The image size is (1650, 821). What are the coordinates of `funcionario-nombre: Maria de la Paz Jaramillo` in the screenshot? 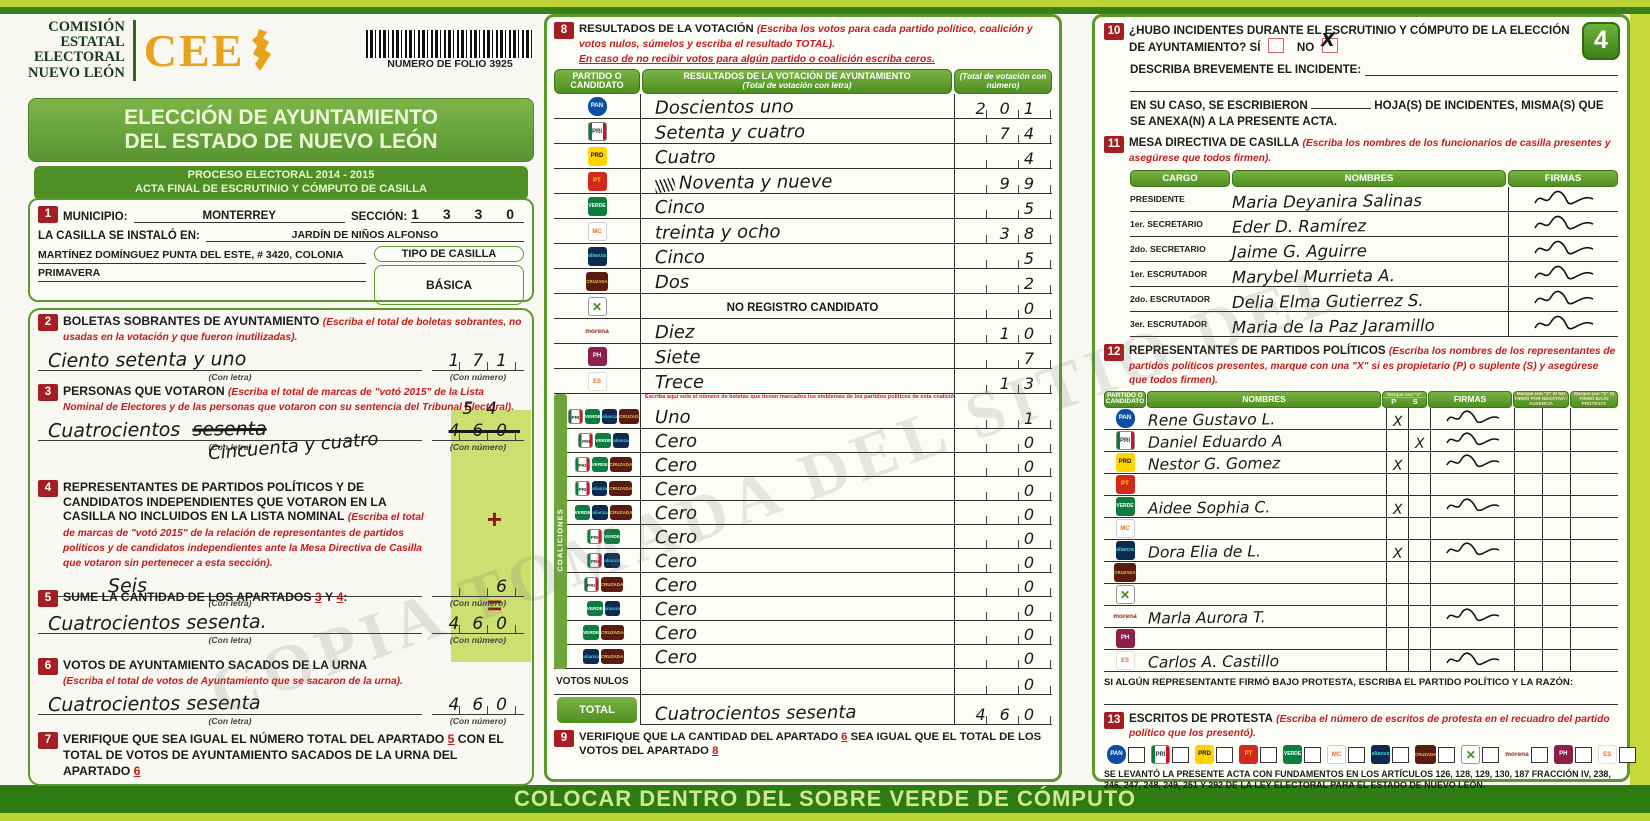 It's located at (1333, 327).